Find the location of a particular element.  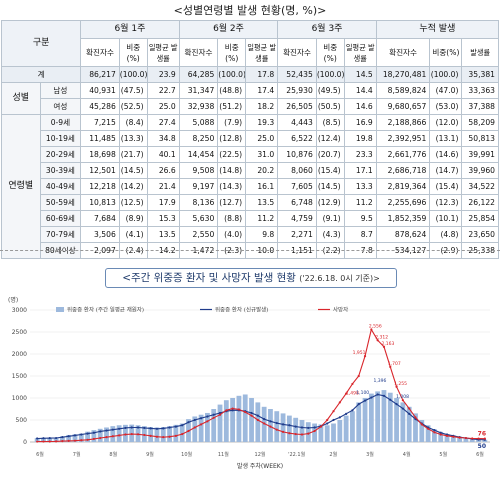

table-cell: (9.1) is located at coordinates (330, 218).